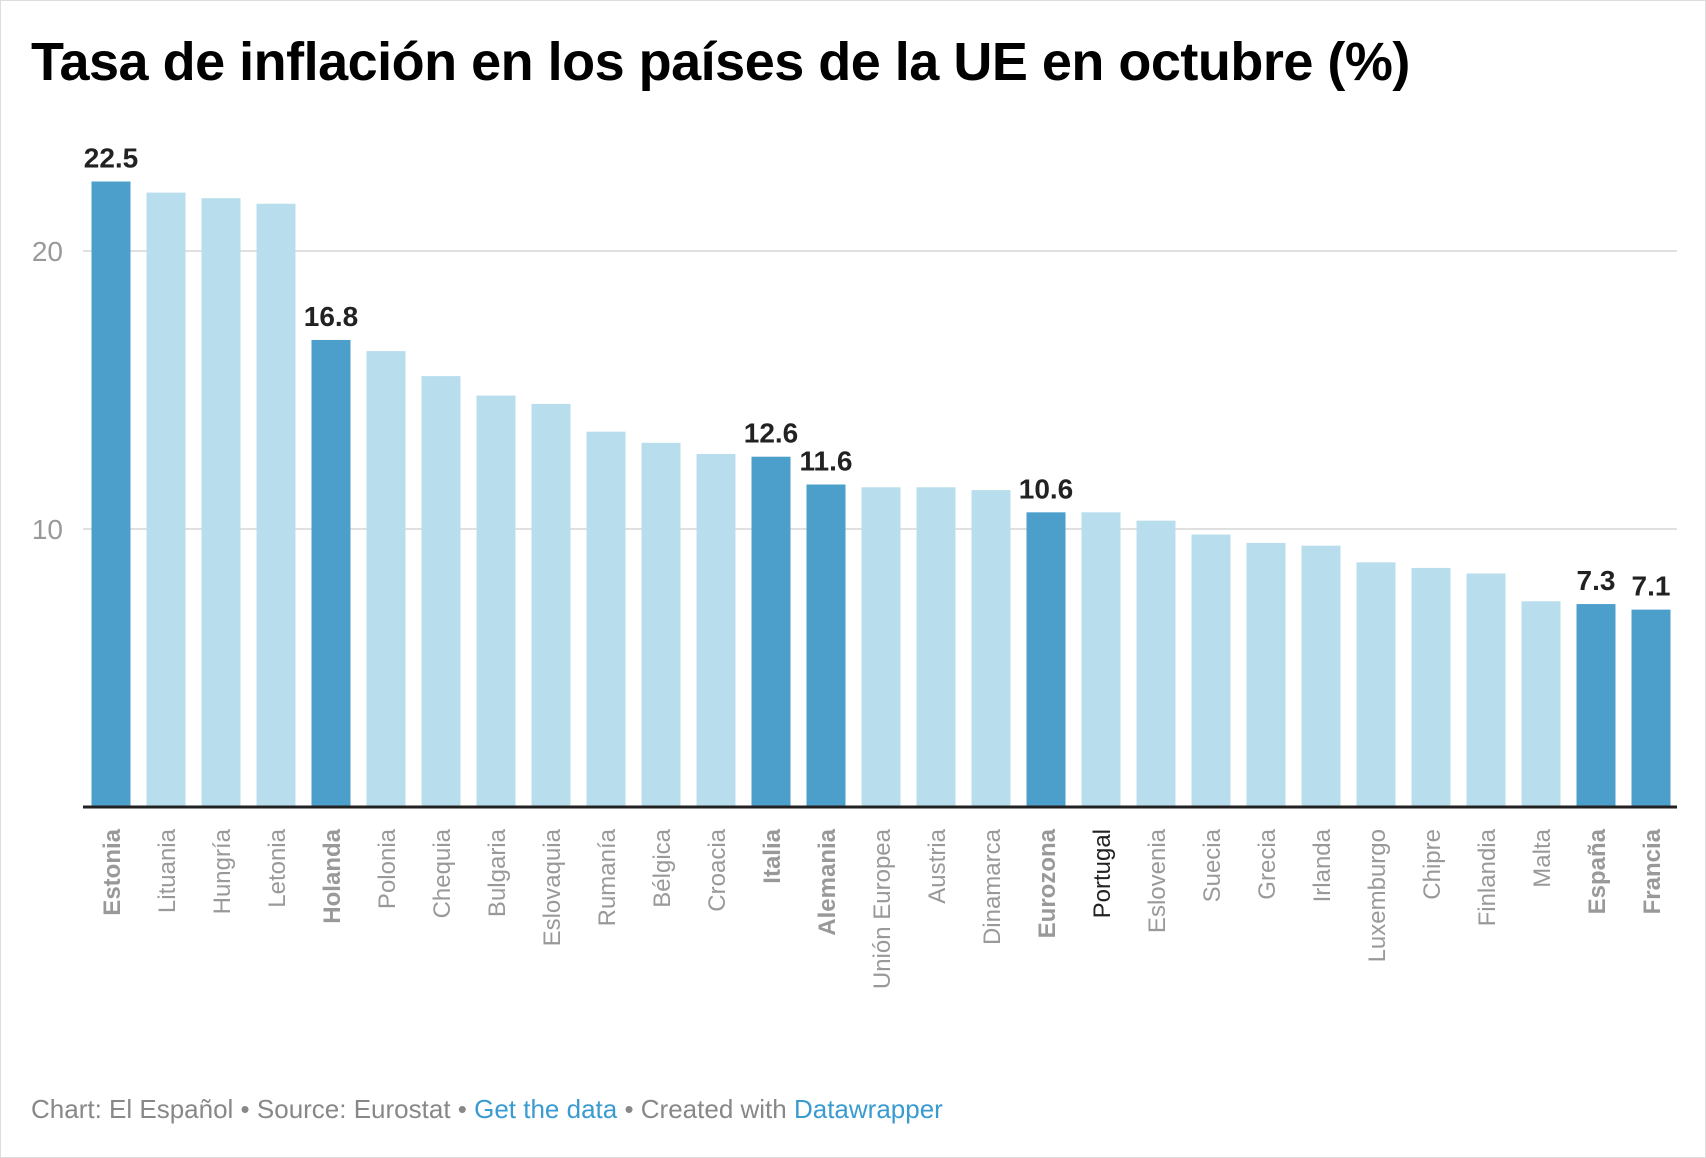 The width and height of the screenshot is (1706, 1158). What do you see at coordinates (1651, 586) in the screenshot?
I see `data-label: 7.1` at bounding box center [1651, 586].